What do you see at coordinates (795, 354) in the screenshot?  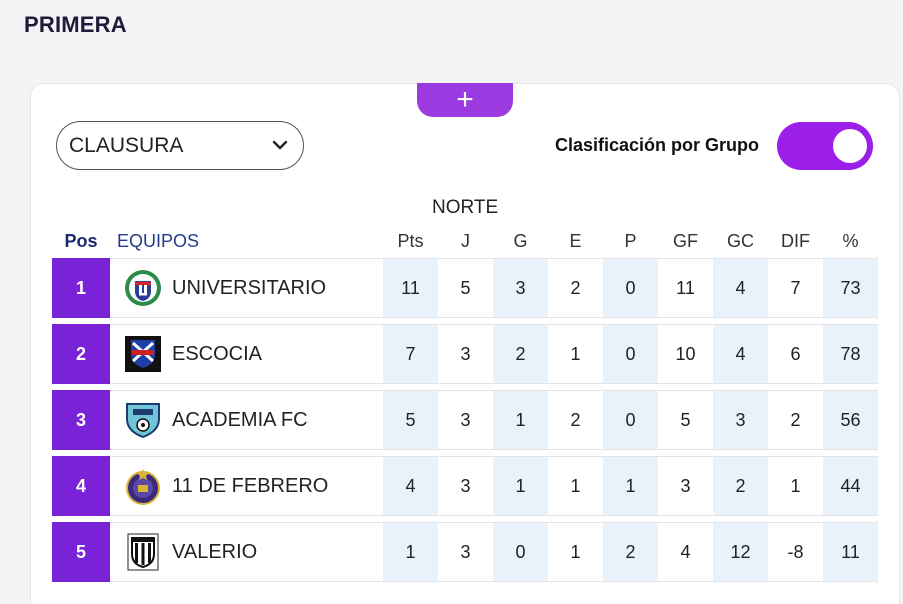 I see `cell-dif: 6` at bounding box center [795, 354].